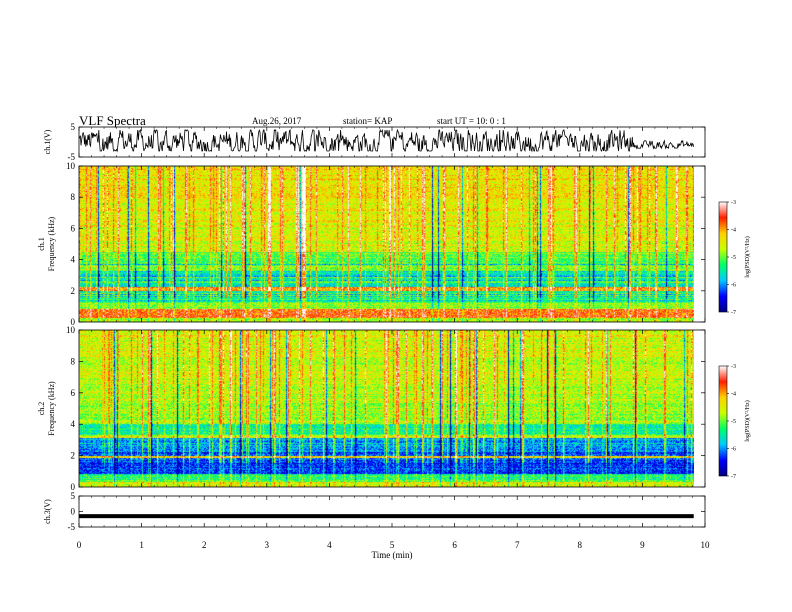  I want to click on date-label: Aug.26, 2017, so click(277, 121).